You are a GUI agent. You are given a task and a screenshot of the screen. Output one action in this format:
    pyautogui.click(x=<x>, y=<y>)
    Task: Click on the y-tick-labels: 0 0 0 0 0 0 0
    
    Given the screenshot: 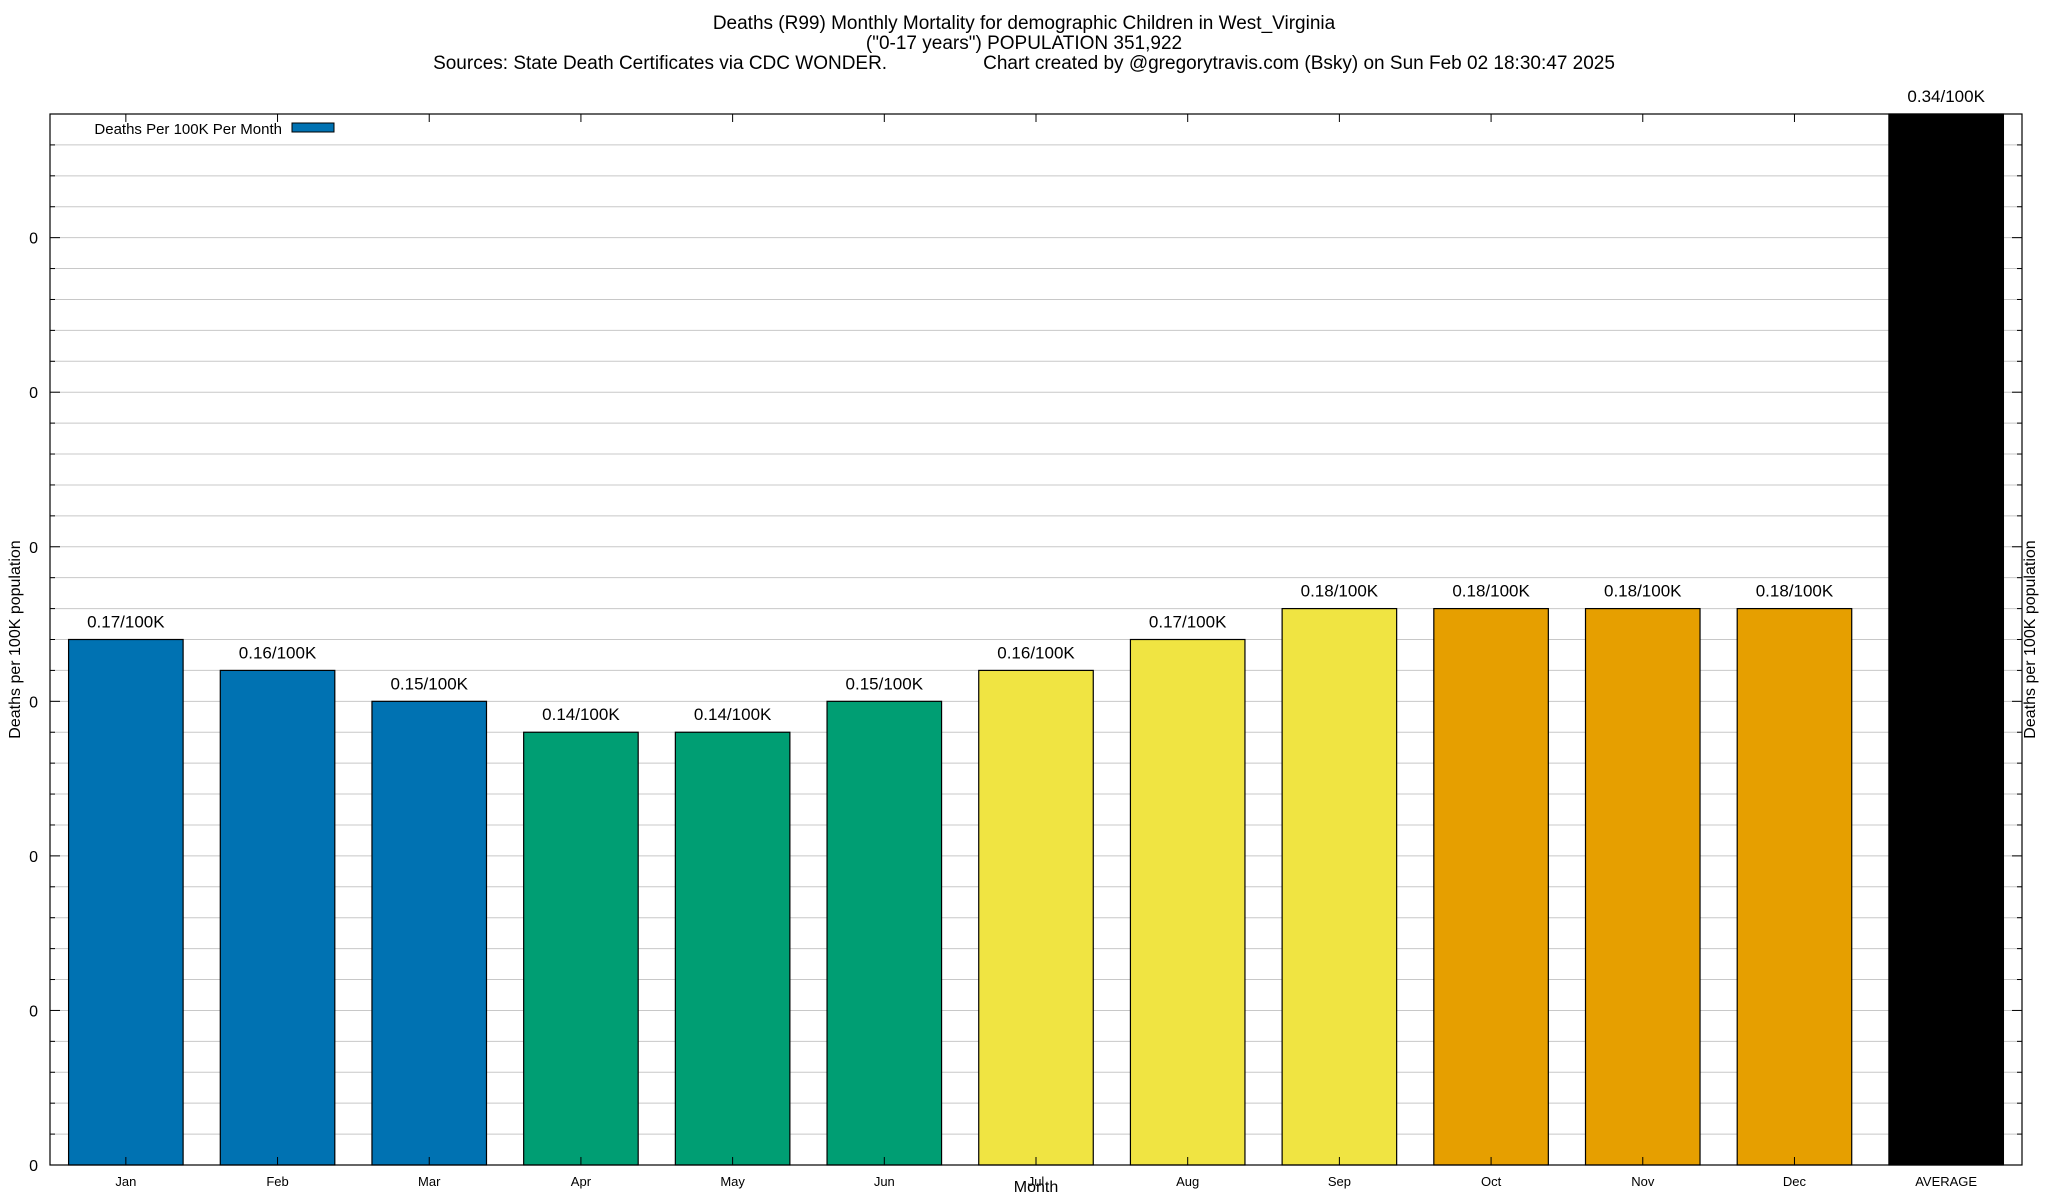 What is the action you would take?
    pyautogui.click(x=33, y=703)
    